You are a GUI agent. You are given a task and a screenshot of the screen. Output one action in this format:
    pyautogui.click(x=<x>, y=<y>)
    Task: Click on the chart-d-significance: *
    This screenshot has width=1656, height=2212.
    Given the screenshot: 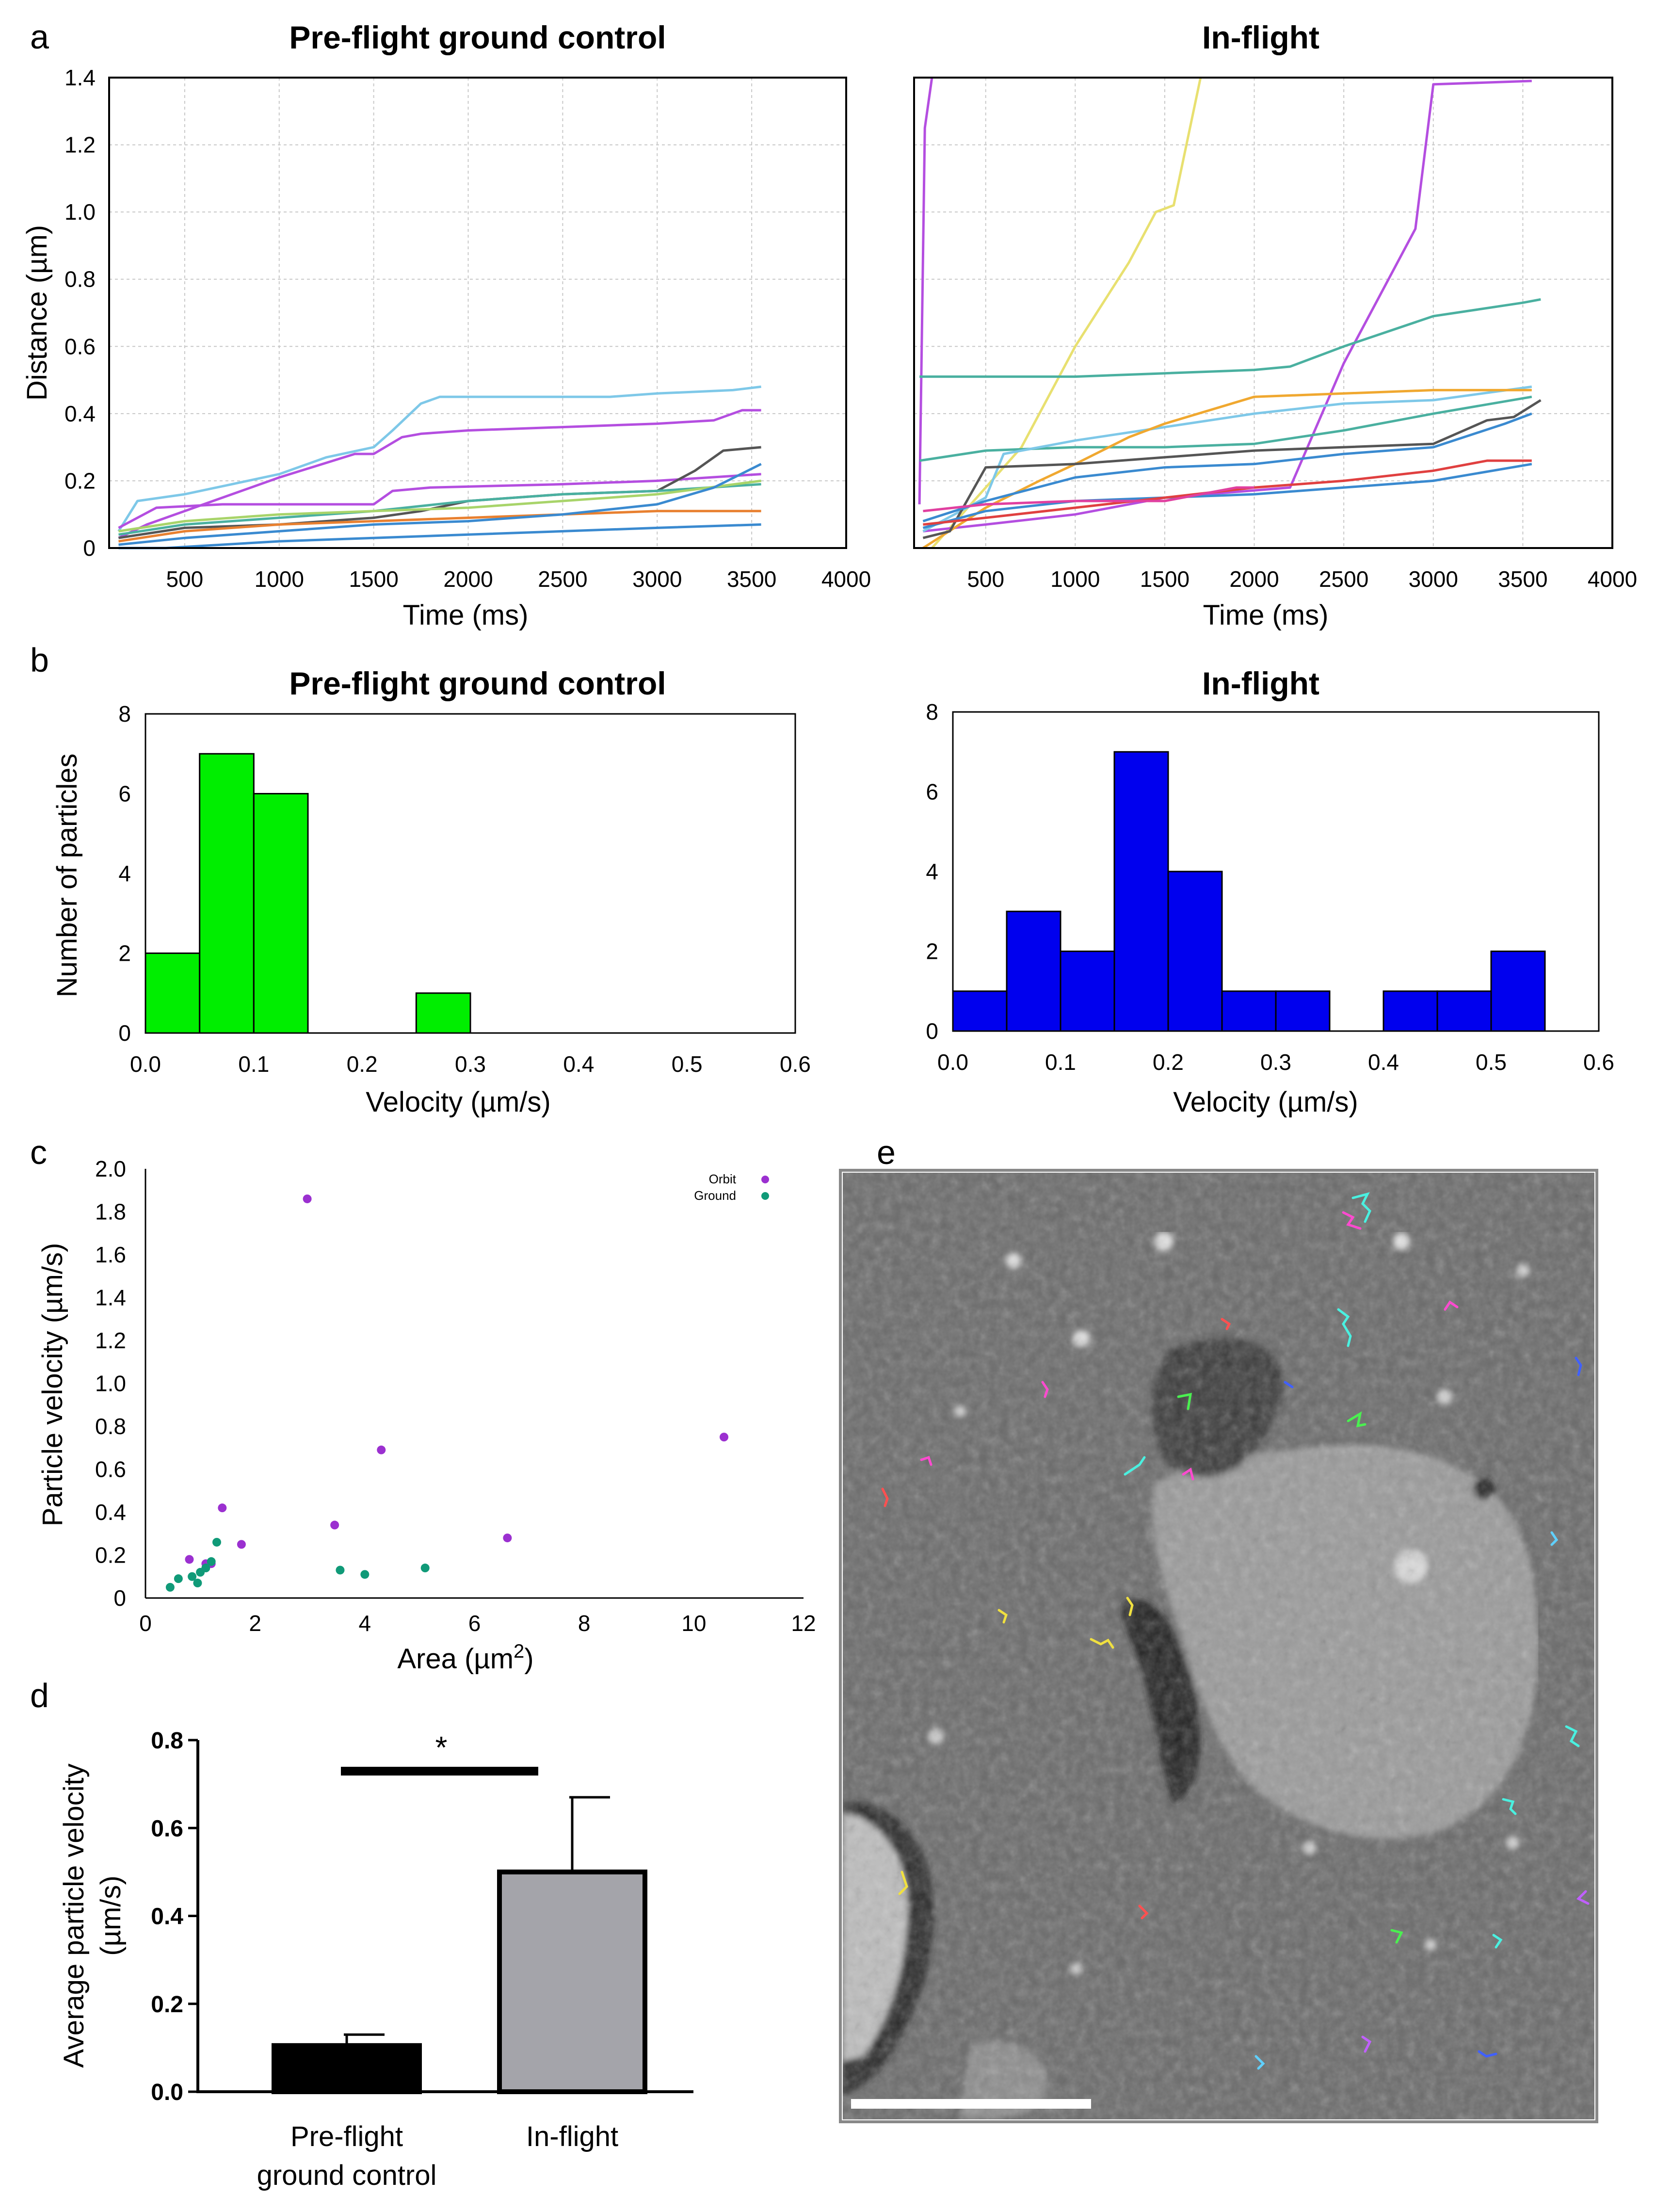 What is the action you would take?
    pyautogui.click(x=440, y=1753)
    